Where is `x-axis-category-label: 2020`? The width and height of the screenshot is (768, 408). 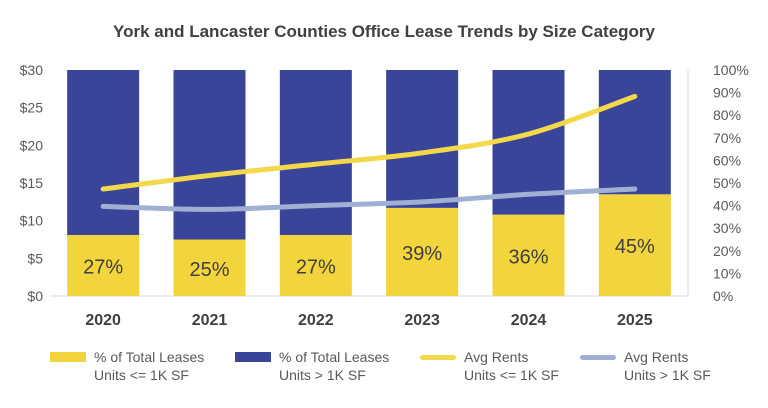
x-axis-category-label: 2020 is located at coordinates (103, 320).